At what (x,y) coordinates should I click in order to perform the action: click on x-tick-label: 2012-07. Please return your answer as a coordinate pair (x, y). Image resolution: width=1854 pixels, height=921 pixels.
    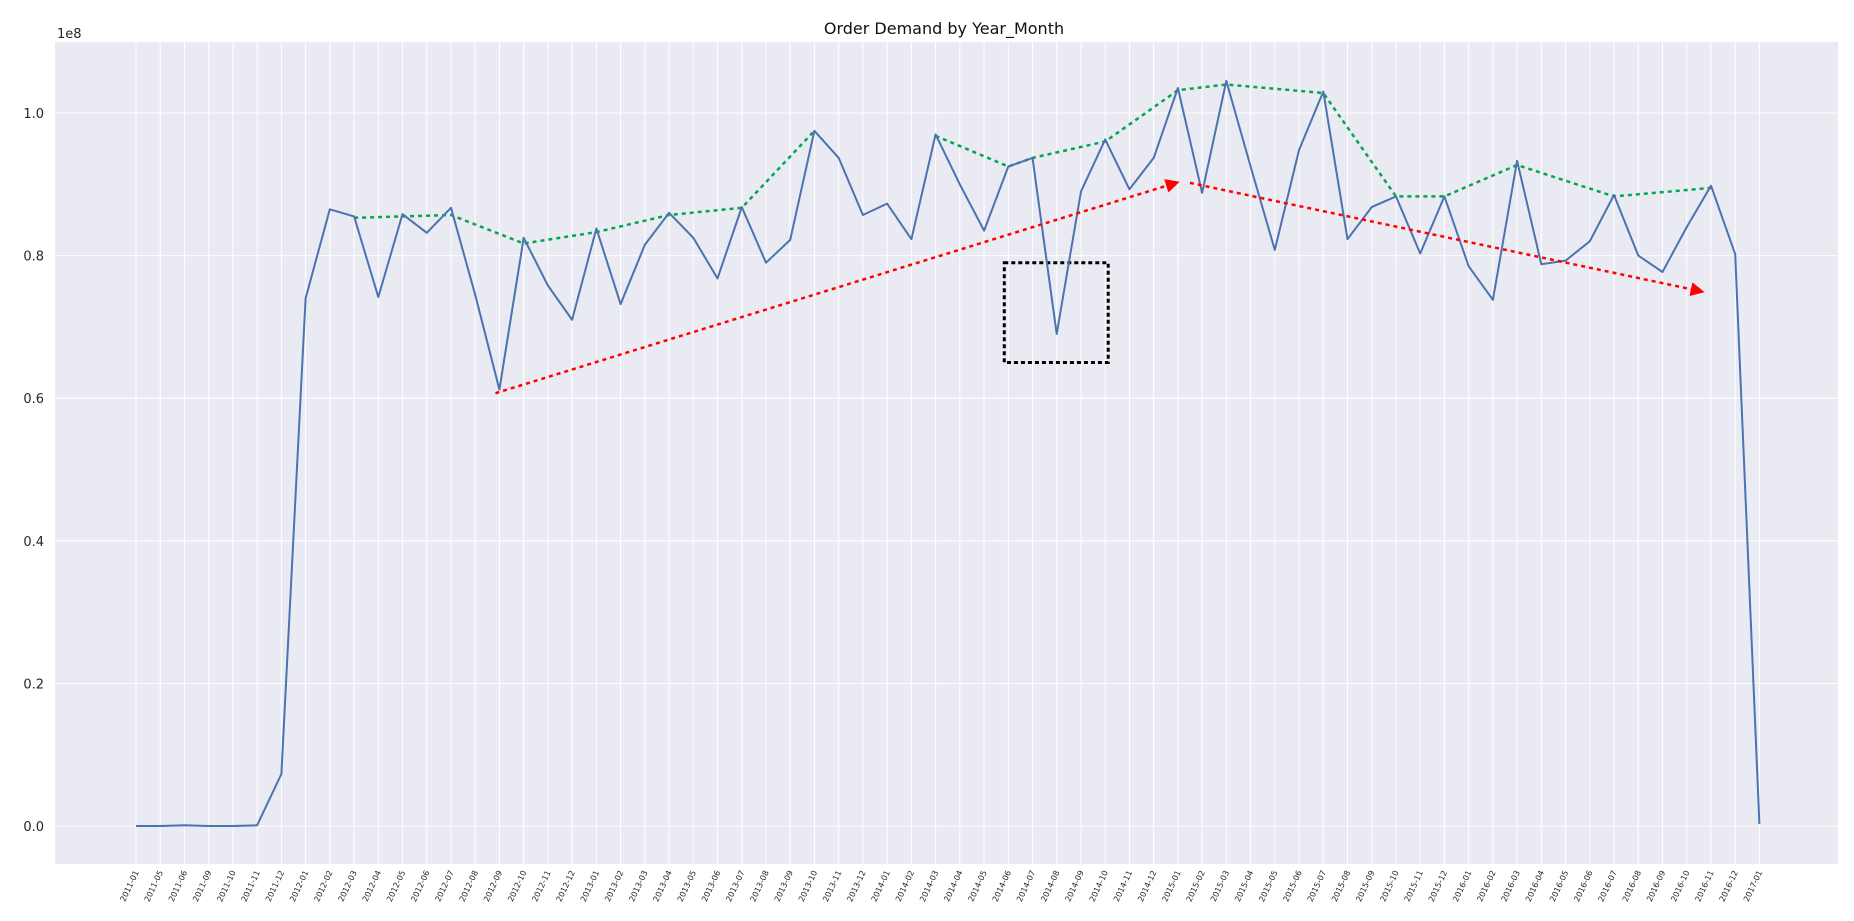
    Looking at the image, I should click on (445, 886).